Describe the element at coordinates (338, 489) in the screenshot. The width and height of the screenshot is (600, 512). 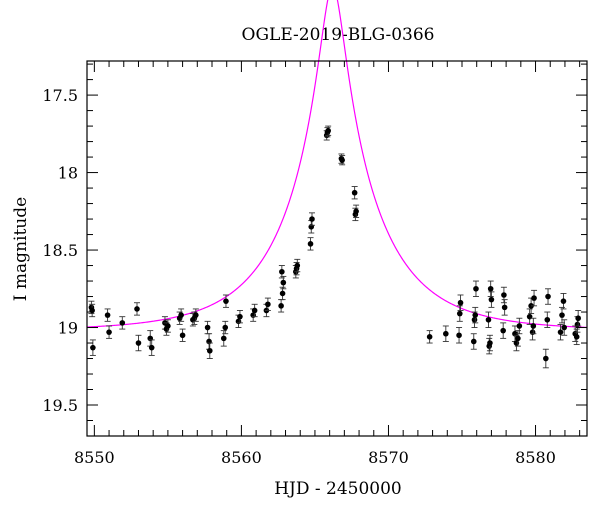
I see `x-axis-label: HJD - 2450000` at that location.